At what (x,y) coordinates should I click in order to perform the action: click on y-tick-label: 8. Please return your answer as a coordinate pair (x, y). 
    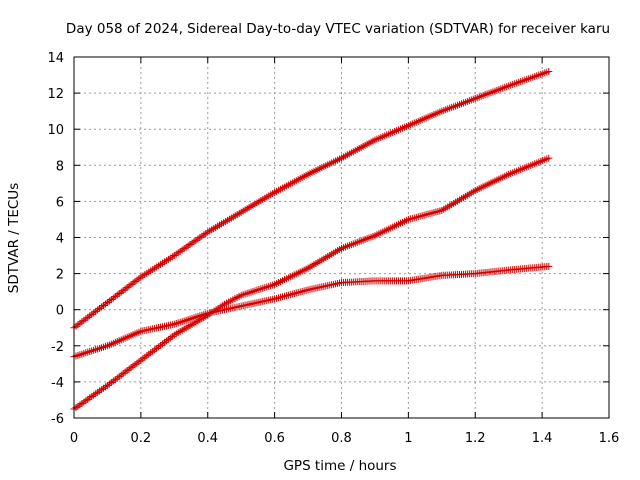
    Looking at the image, I should click on (60, 166).